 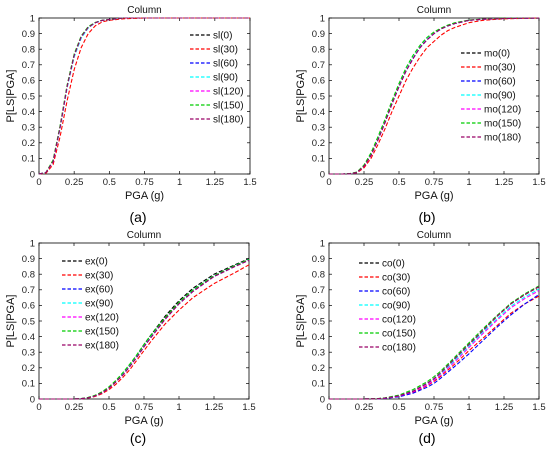 I want to click on legend-label: mo(90), so click(x=500, y=96).